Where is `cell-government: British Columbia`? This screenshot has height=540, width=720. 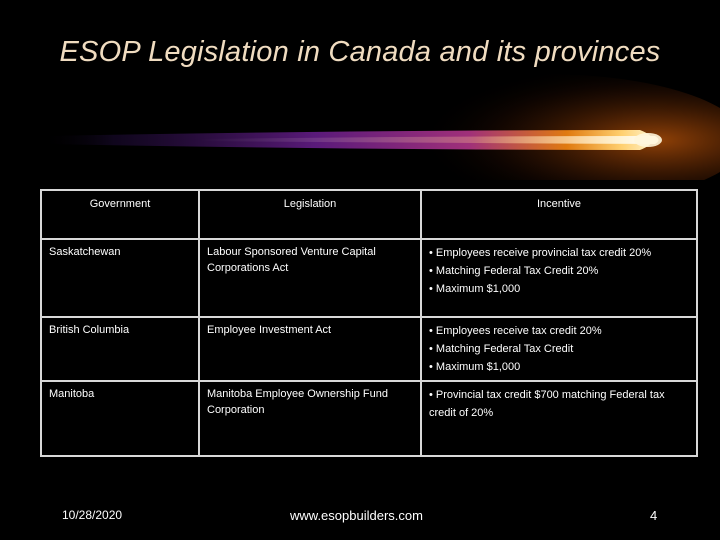
cell-government: British Columbia is located at coordinates (120, 349).